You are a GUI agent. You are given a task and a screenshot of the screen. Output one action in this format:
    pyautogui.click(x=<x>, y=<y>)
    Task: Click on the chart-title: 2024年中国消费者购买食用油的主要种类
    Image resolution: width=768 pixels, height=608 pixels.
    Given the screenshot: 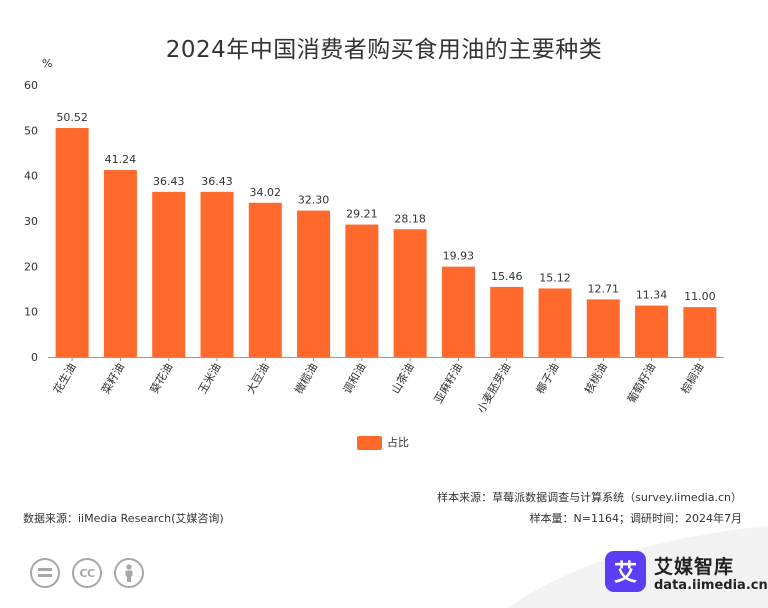 What is the action you would take?
    pyautogui.click(x=384, y=50)
    